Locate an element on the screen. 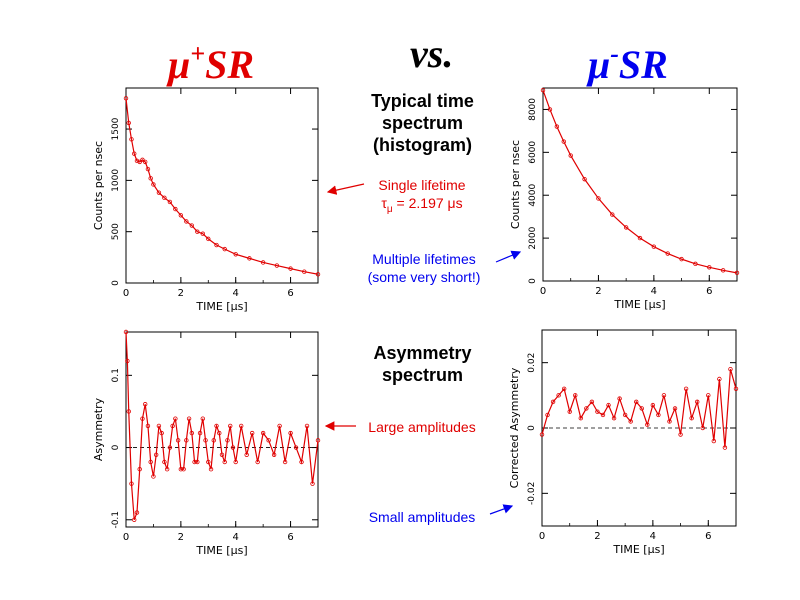  x-tick-label: 0 is located at coordinates (542, 536).